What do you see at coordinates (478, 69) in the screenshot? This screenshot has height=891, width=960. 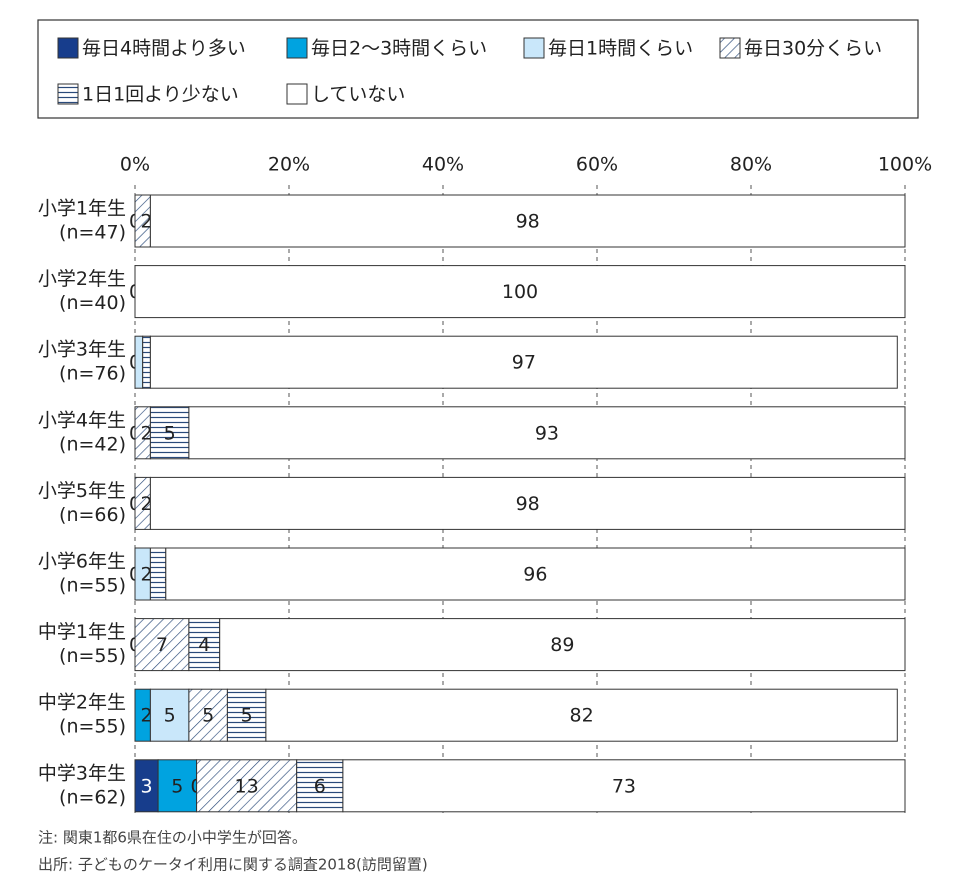 I see `legend-box` at bounding box center [478, 69].